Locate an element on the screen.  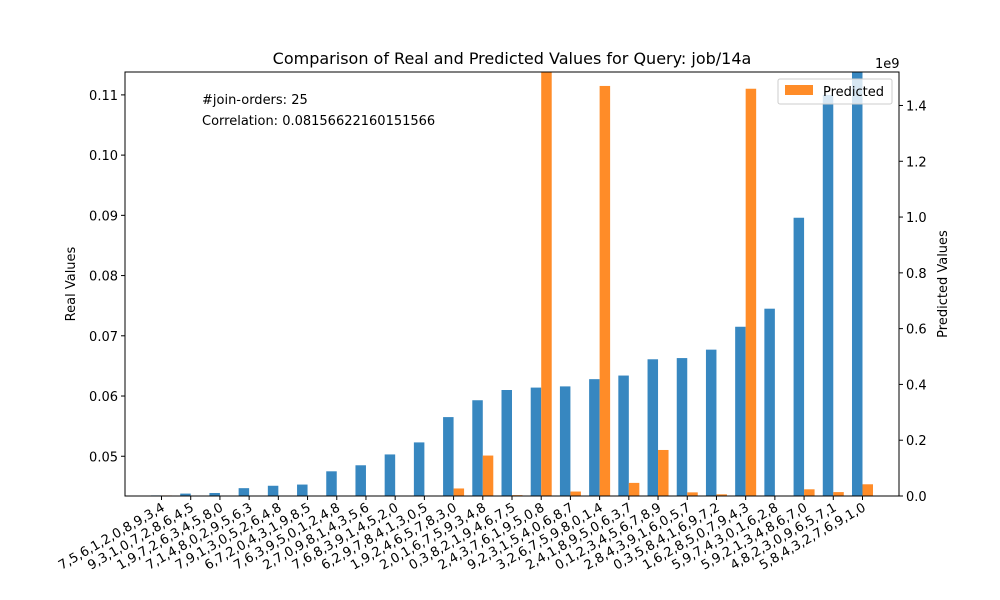
right-y-tick-label-6: 1.2 is located at coordinates (916, 162).